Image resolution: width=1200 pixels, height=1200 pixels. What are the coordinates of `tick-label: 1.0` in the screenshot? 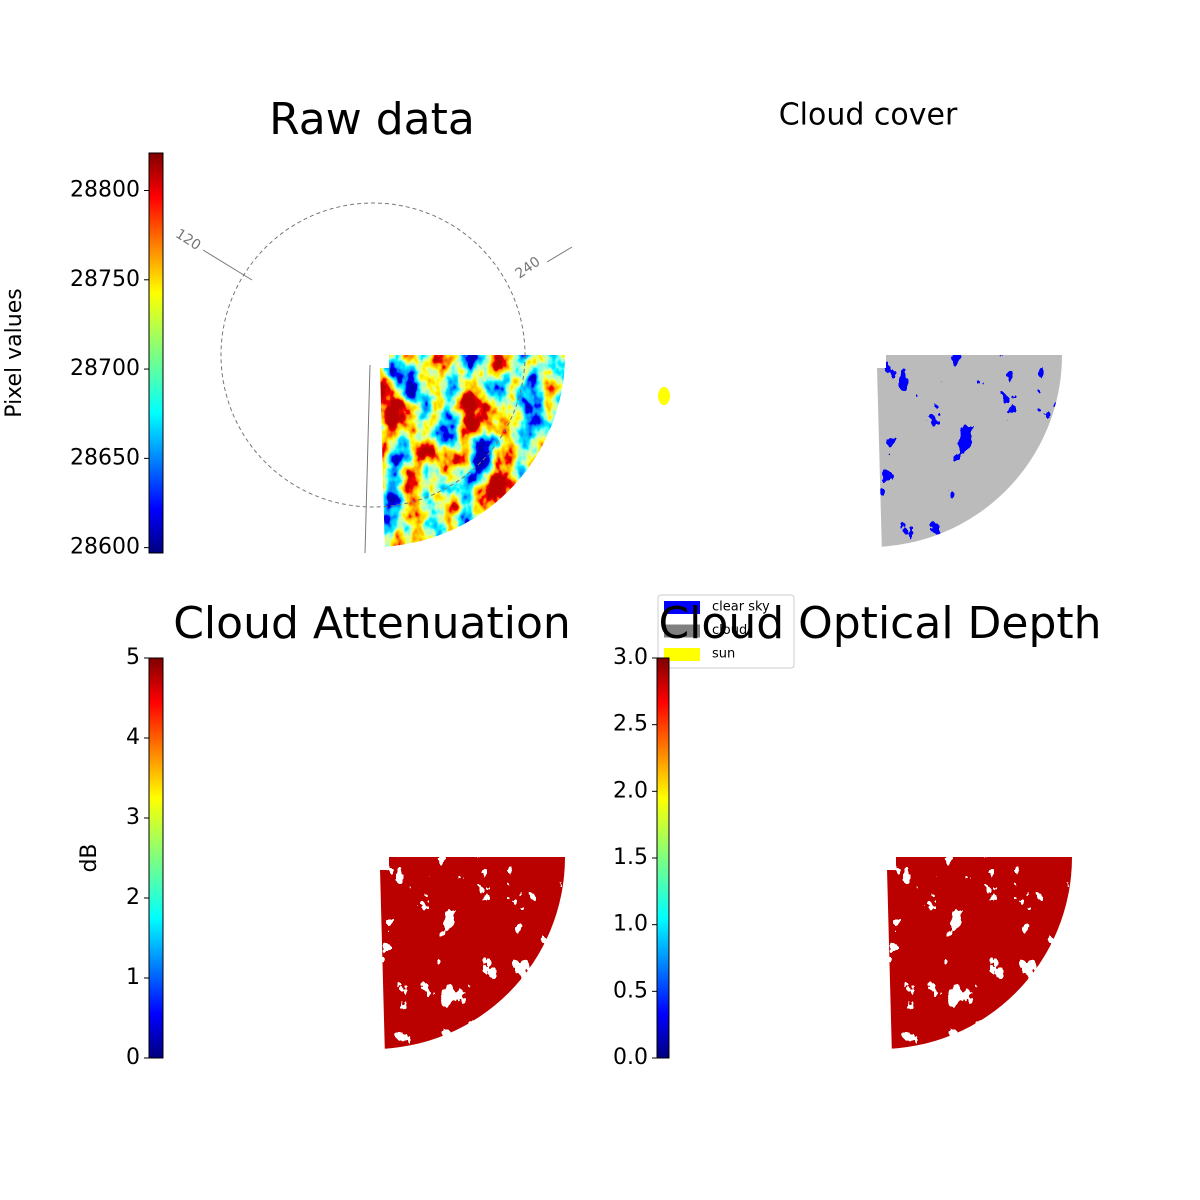 It's located at (630, 924).